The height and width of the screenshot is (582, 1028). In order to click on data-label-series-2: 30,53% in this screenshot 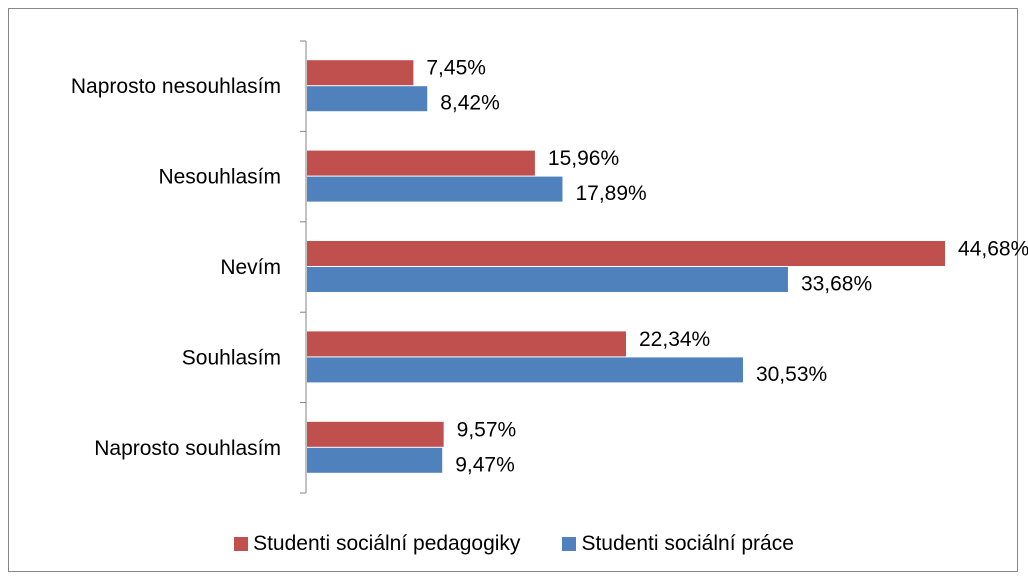, I will do `click(791, 374)`.